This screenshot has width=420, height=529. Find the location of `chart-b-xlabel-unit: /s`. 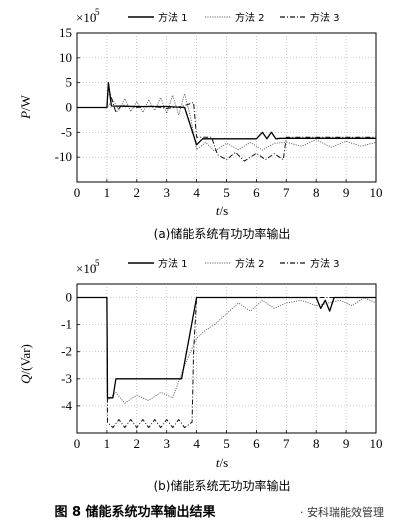

chart-b-xlabel-unit: /s is located at coordinates (223, 462).